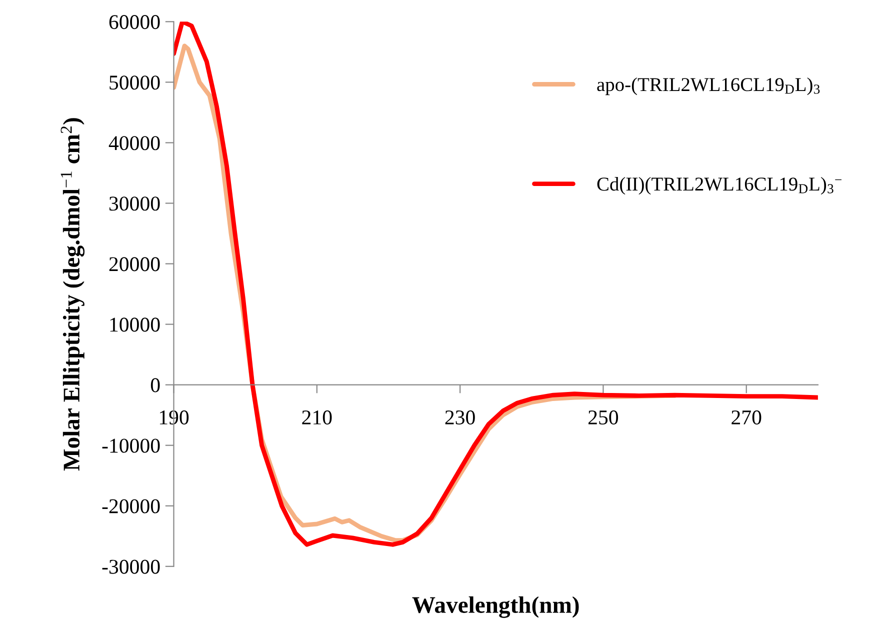  I want to click on y-tick-label: -20000, so click(131, 506).